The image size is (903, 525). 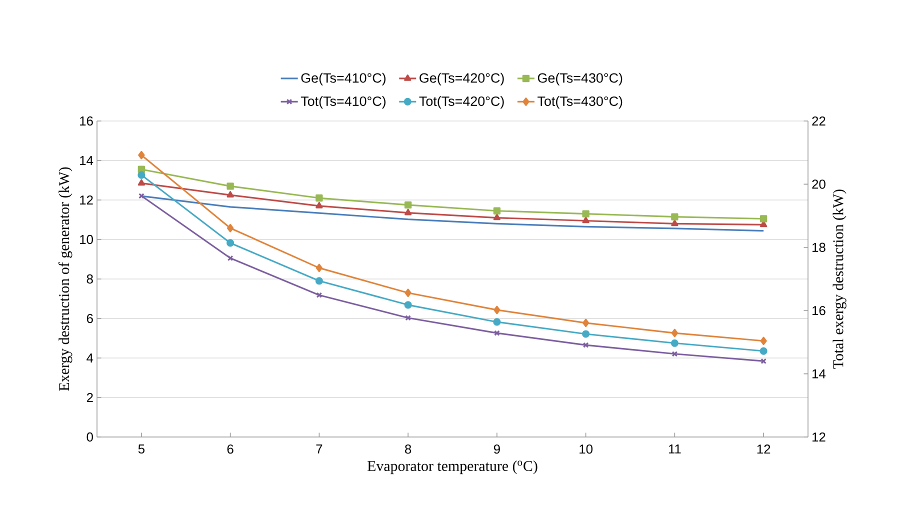 I want to click on y-tick-label: 12, so click(x=86, y=200).